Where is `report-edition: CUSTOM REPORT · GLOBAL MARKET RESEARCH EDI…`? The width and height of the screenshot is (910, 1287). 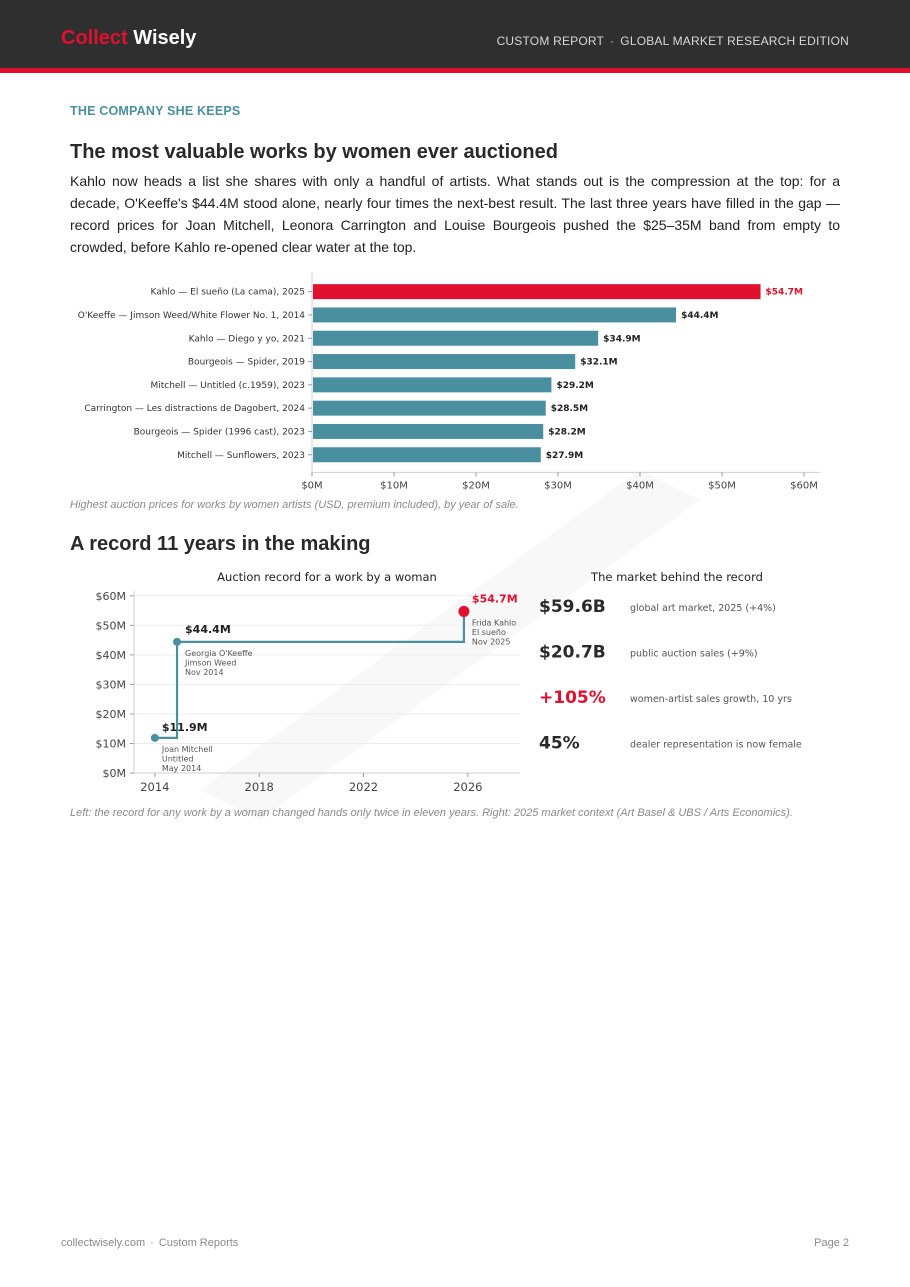
report-edition: CUSTOM REPORT · GLOBAL MARKET RESEARCH EDI… is located at coordinates (673, 41).